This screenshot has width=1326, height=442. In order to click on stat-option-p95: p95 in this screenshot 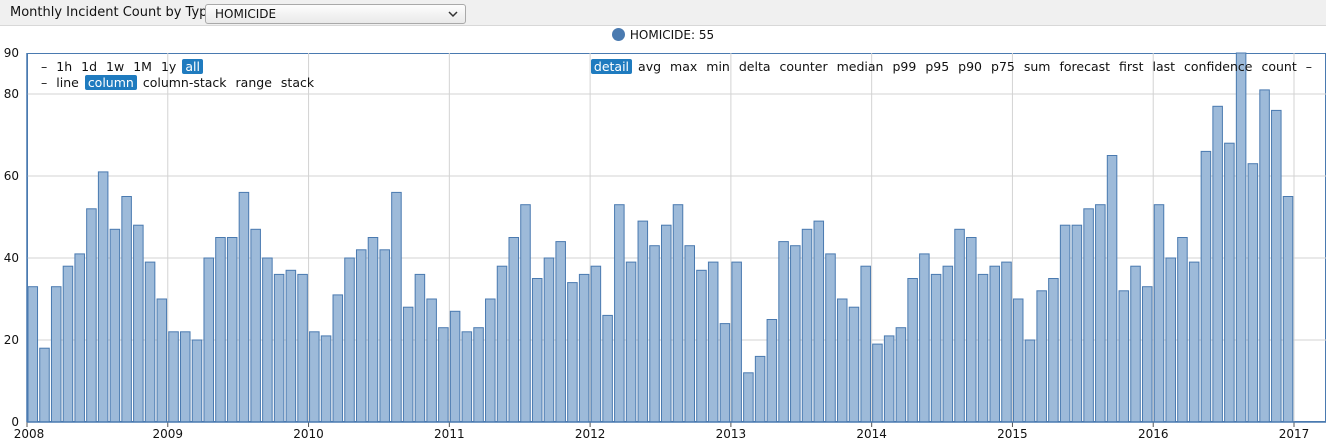, I will do `click(937, 66)`.